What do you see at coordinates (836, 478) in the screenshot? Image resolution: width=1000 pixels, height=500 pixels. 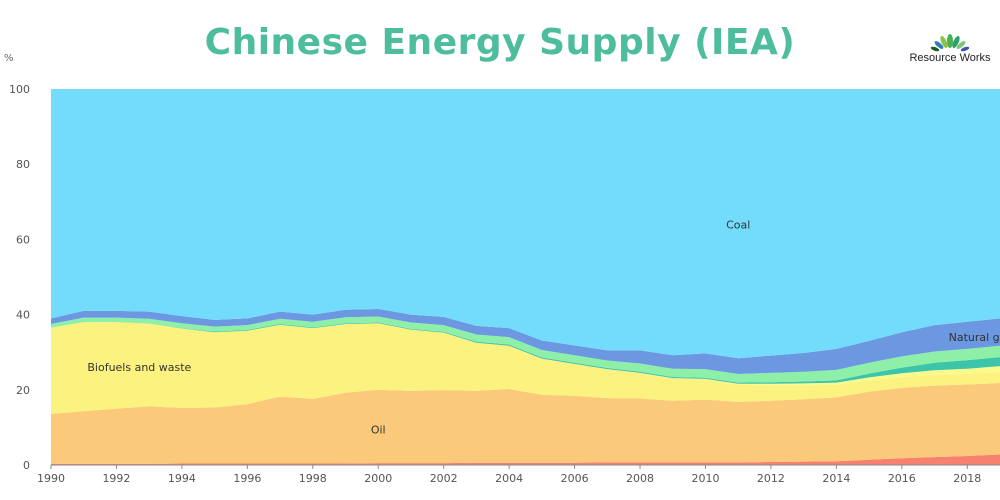 I see `x-tick-label: 2014` at bounding box center [836, 478].